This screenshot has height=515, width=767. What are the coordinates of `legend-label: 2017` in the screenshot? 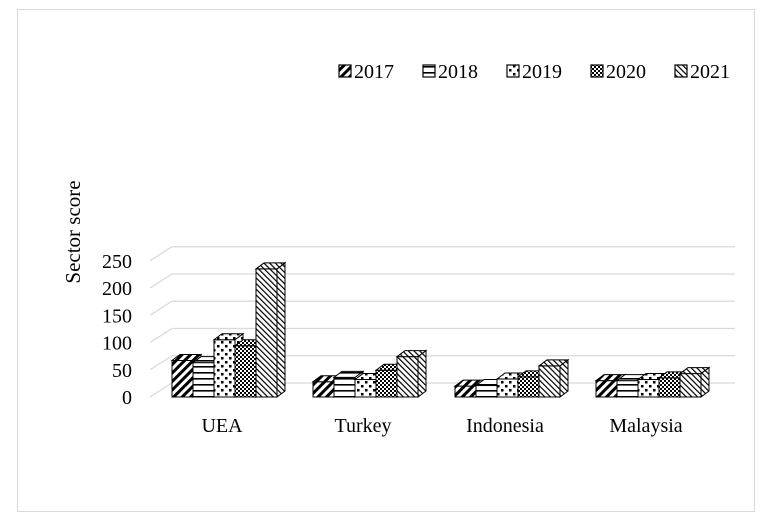 It's located at (374, 72).